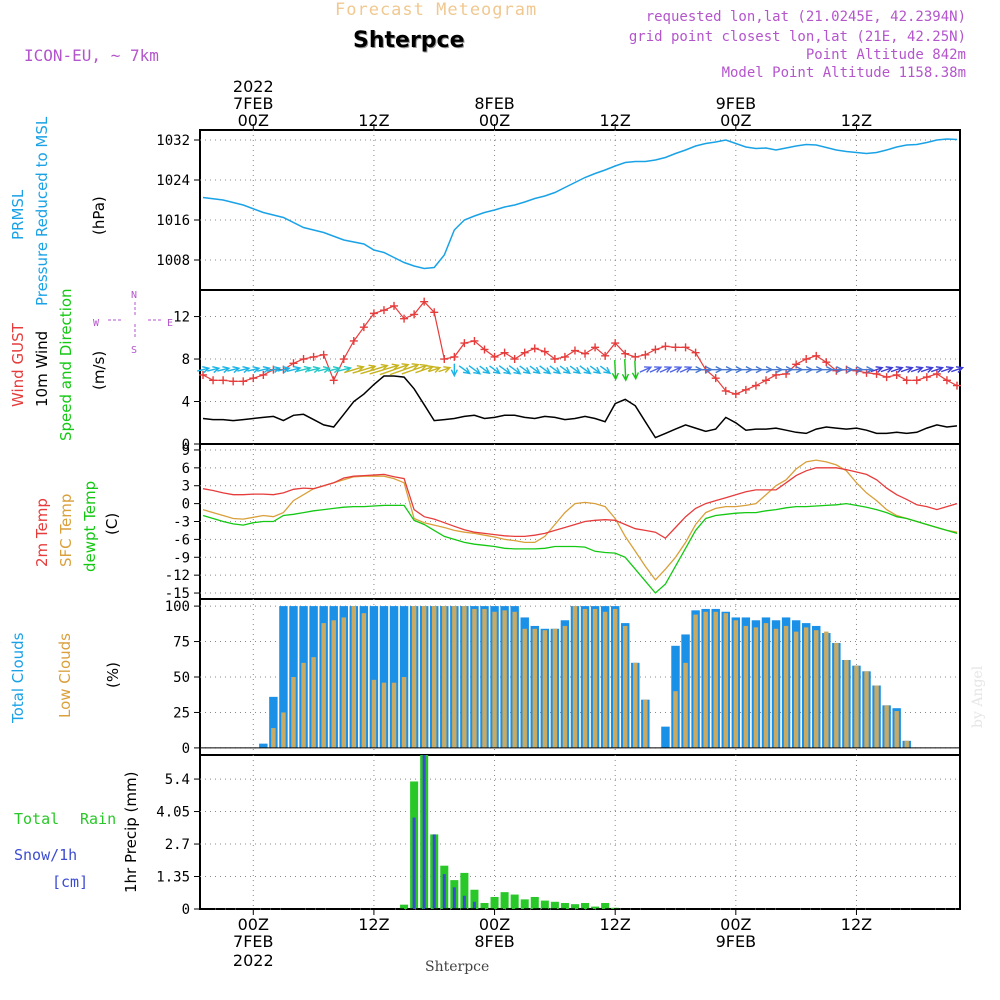 This screenshot has height=1000, width=1000. What do you see at coordinates (856, 924) in the screenshot?
I see `bottom-hour-label: 12Z` at bounding box center [856, 924].